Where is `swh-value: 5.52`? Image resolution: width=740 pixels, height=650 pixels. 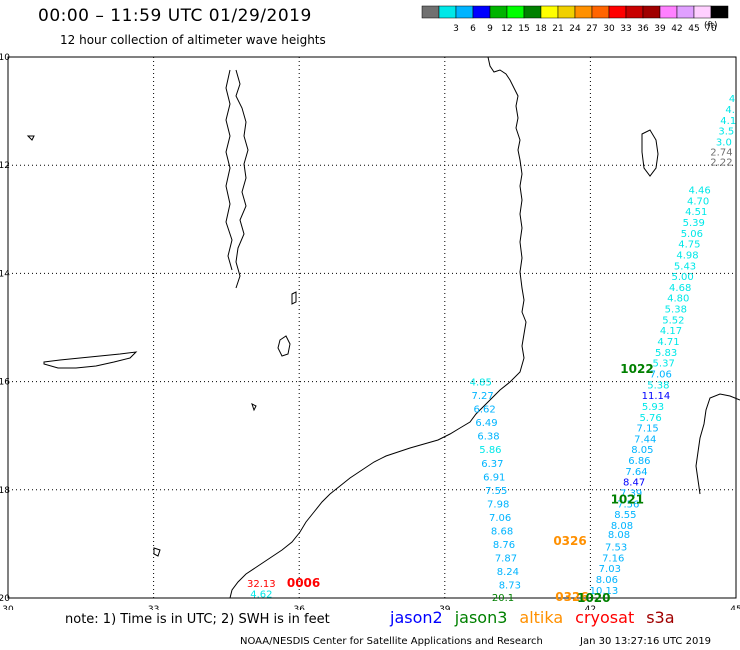
swh-value: 5.52 is located at coordinates (673, 320).